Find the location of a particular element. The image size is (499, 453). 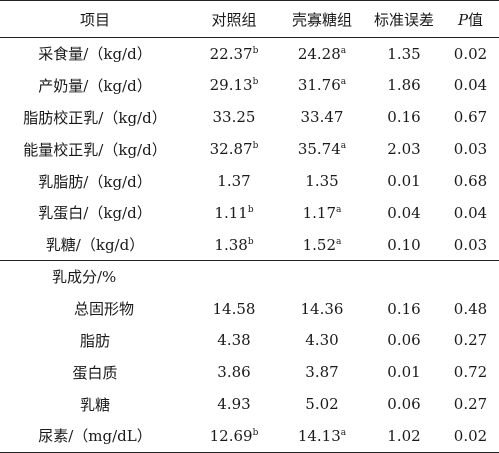

control-value: 29.13 is located at coordinates (231, 85).